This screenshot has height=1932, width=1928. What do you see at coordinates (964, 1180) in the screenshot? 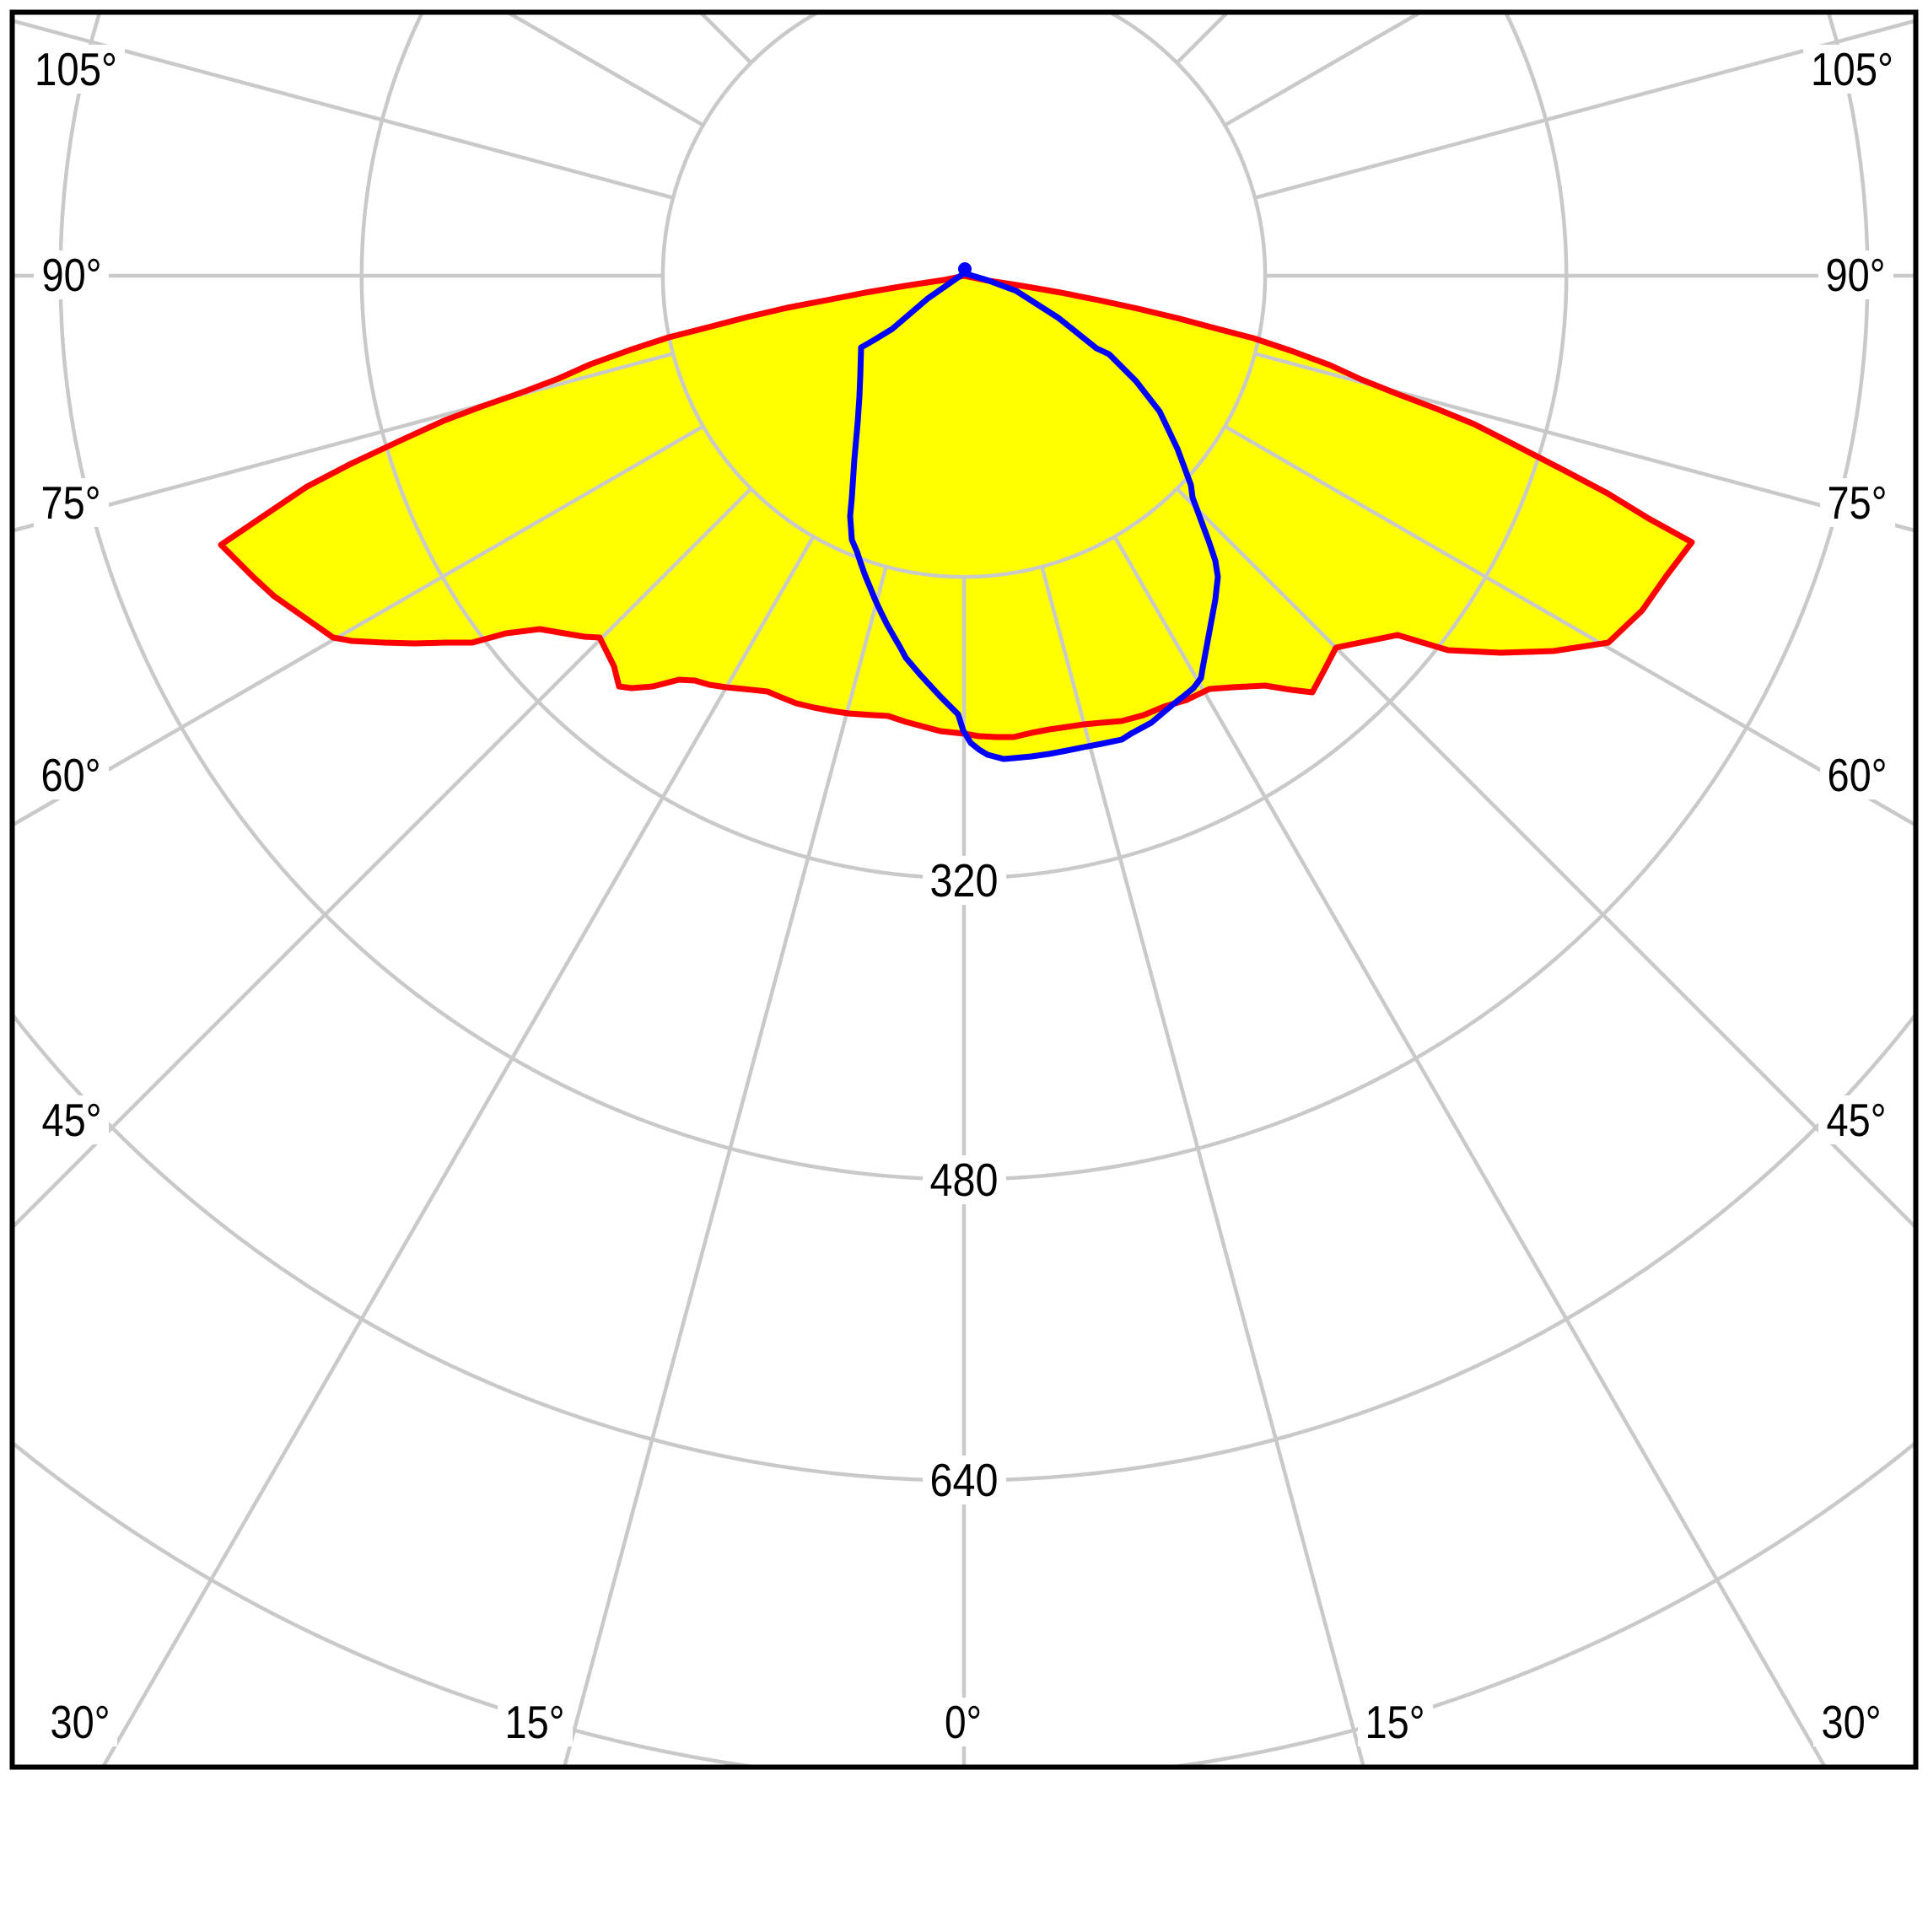
I see `svg-text: 480` at bounding box center [964, 1180].